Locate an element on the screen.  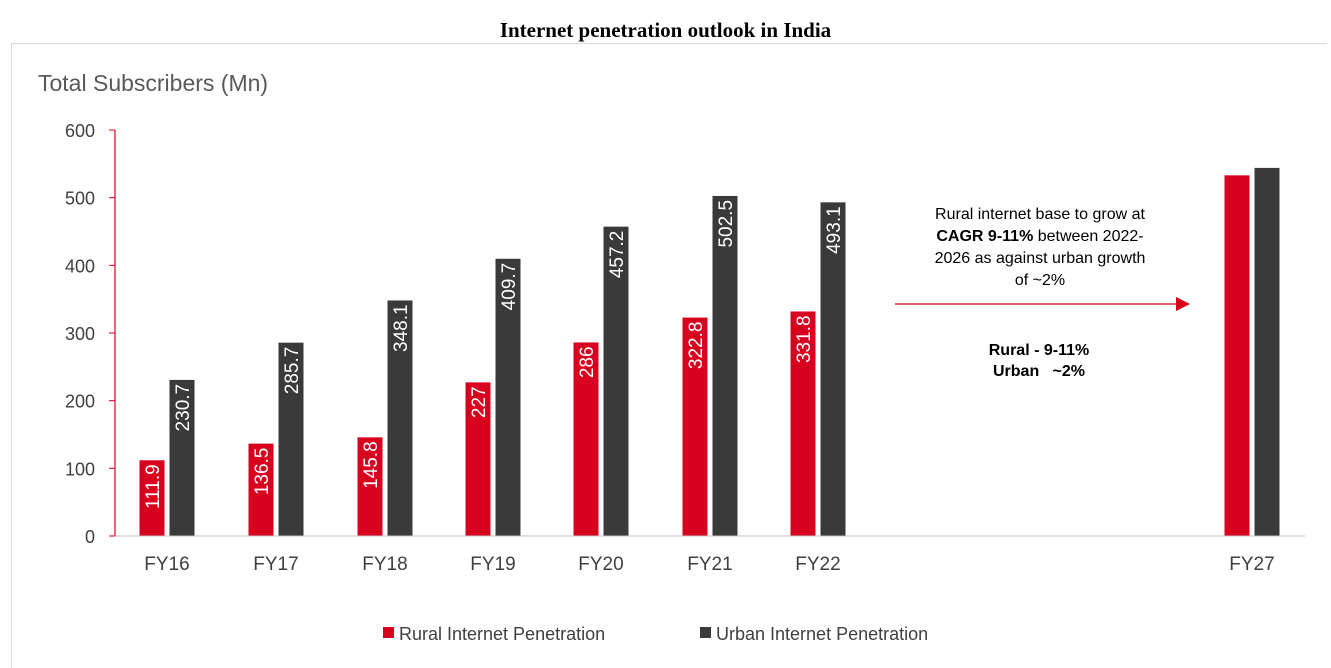
data-label: 493.1 is located at coordinates (834, 230).